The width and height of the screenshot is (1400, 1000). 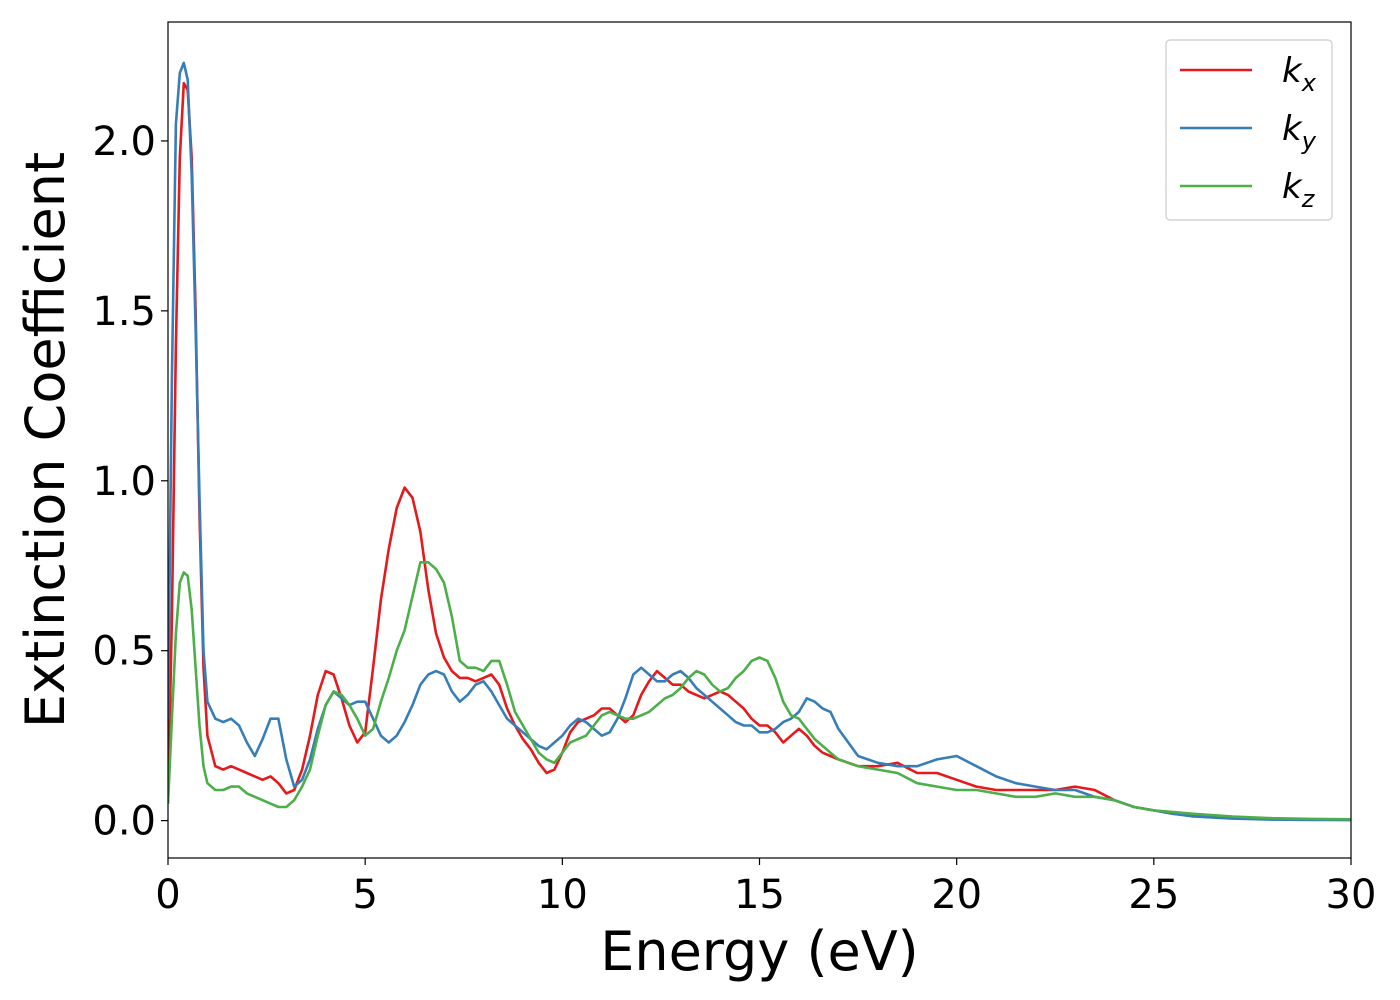 I want to click on y-axis-title: Extinction Coefficient, so click(x=45, y=440).